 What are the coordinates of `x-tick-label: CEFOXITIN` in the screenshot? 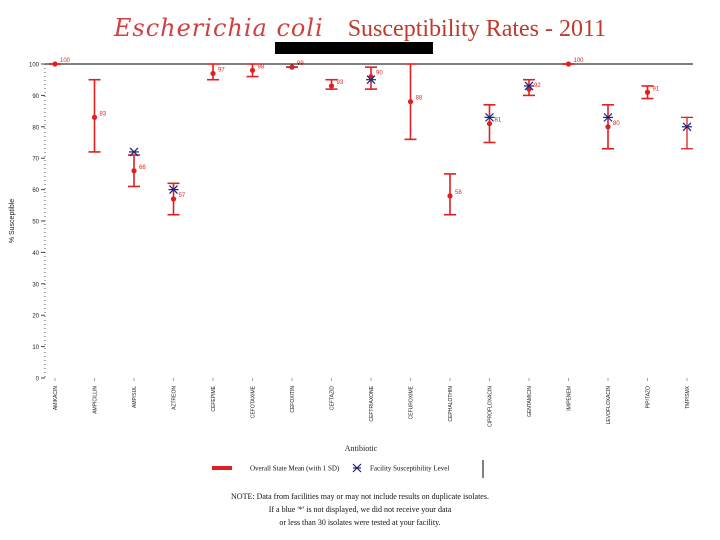 It's located at (293, 399).